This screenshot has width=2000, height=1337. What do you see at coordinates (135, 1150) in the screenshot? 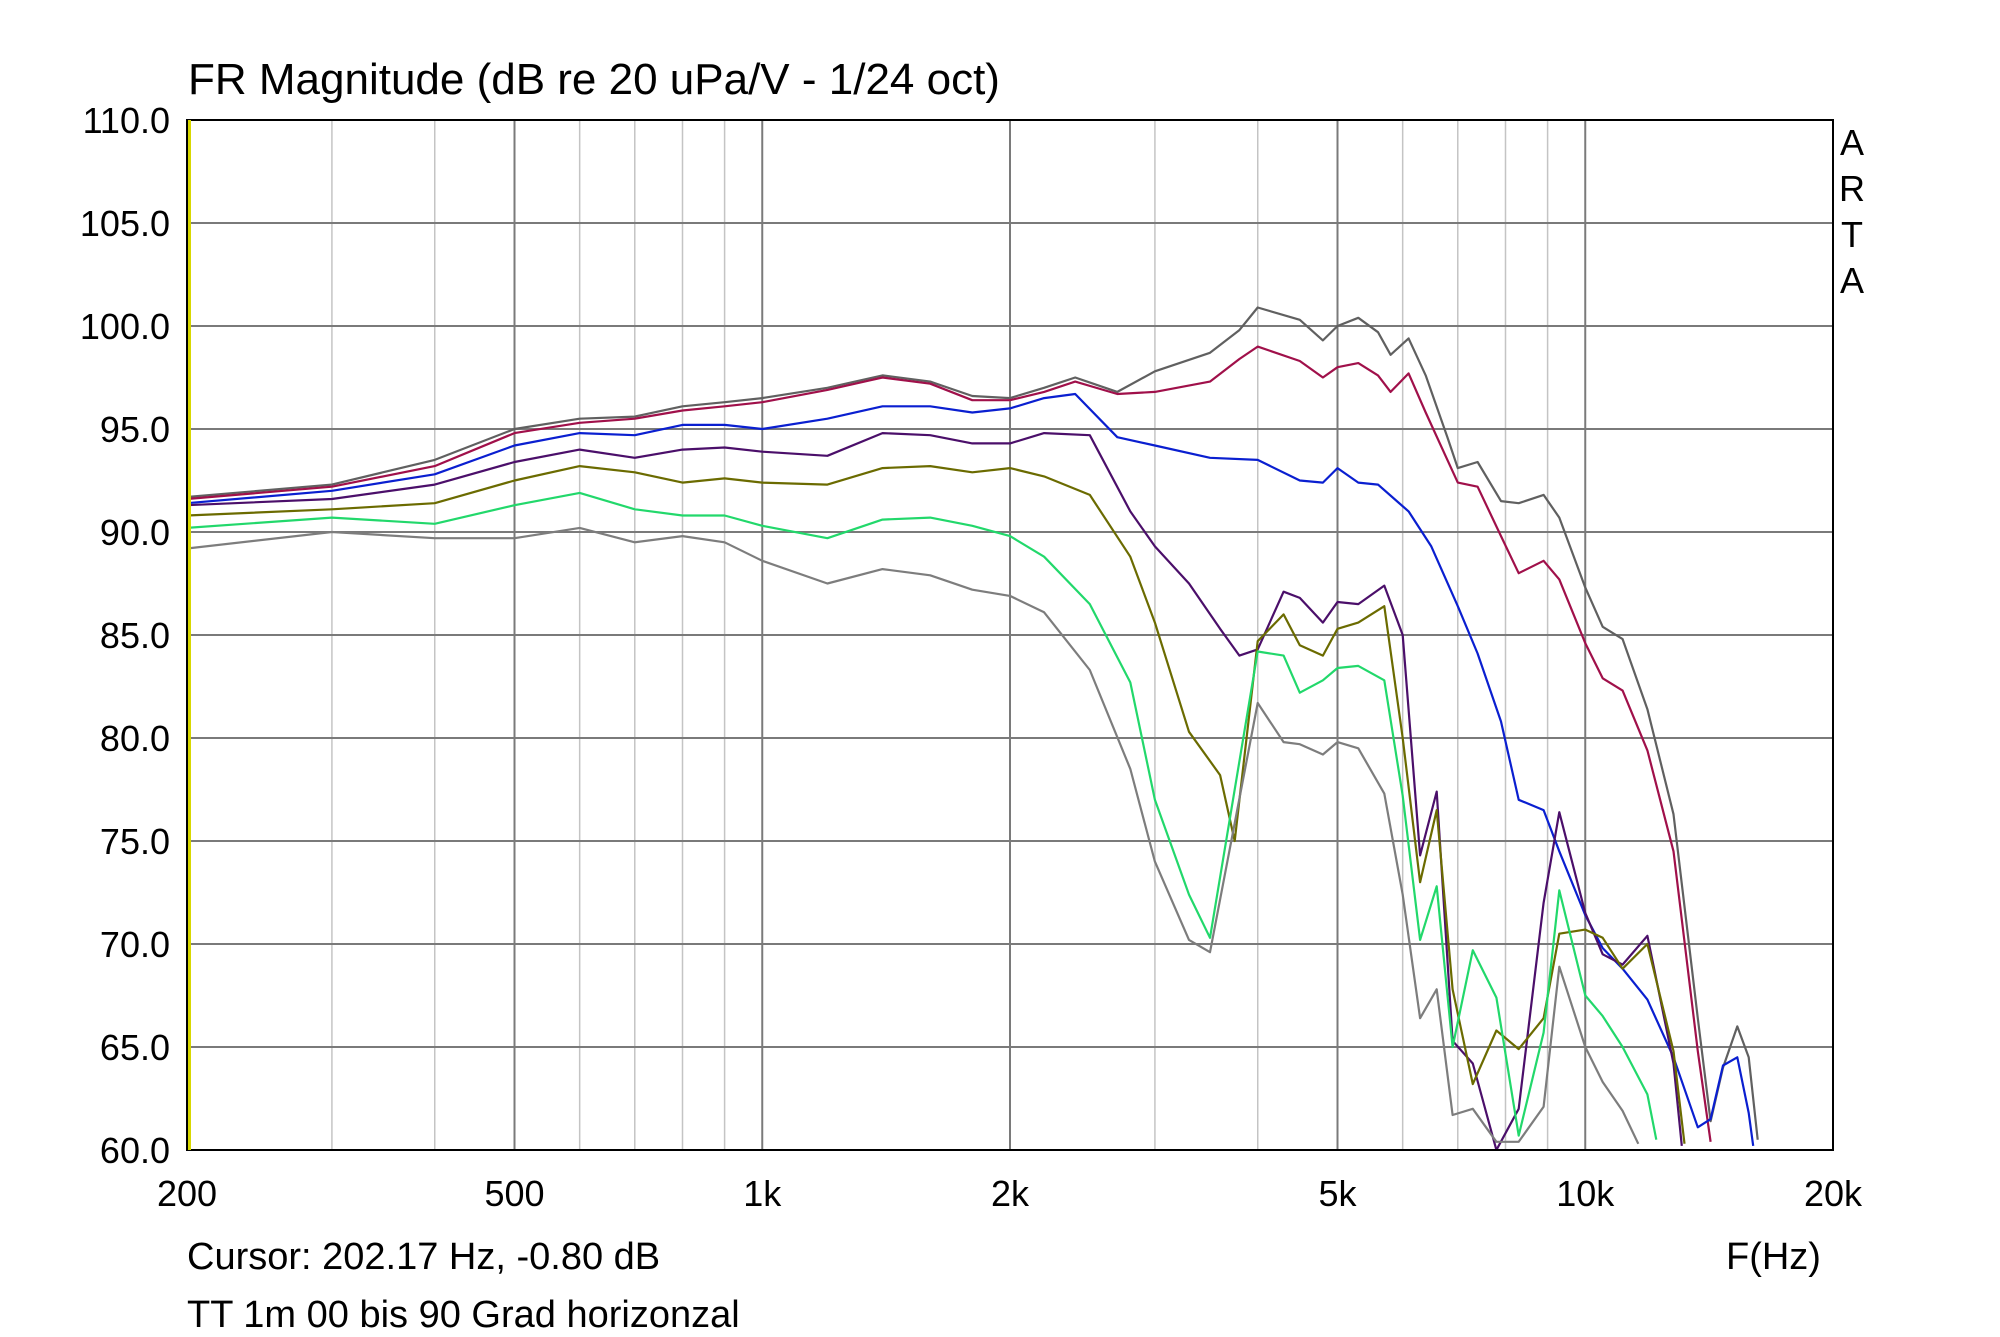
I see `y-tick-label: 60.0` at bounding box center [135, 1150].